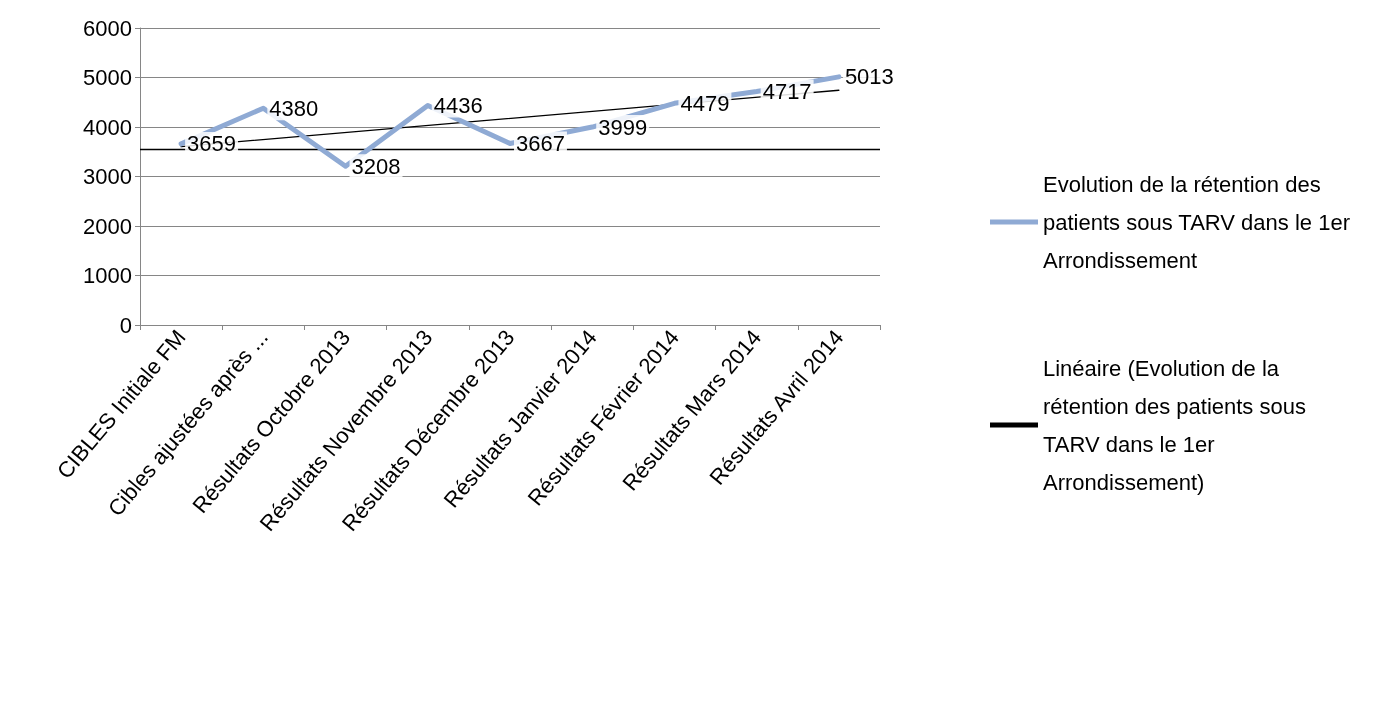 This screenshot has height=713, width=1378. What do you see at coordinates (107, 176) in the screenshot?
I see `y-tick-label: 3000` at bounding box center [107, 176].